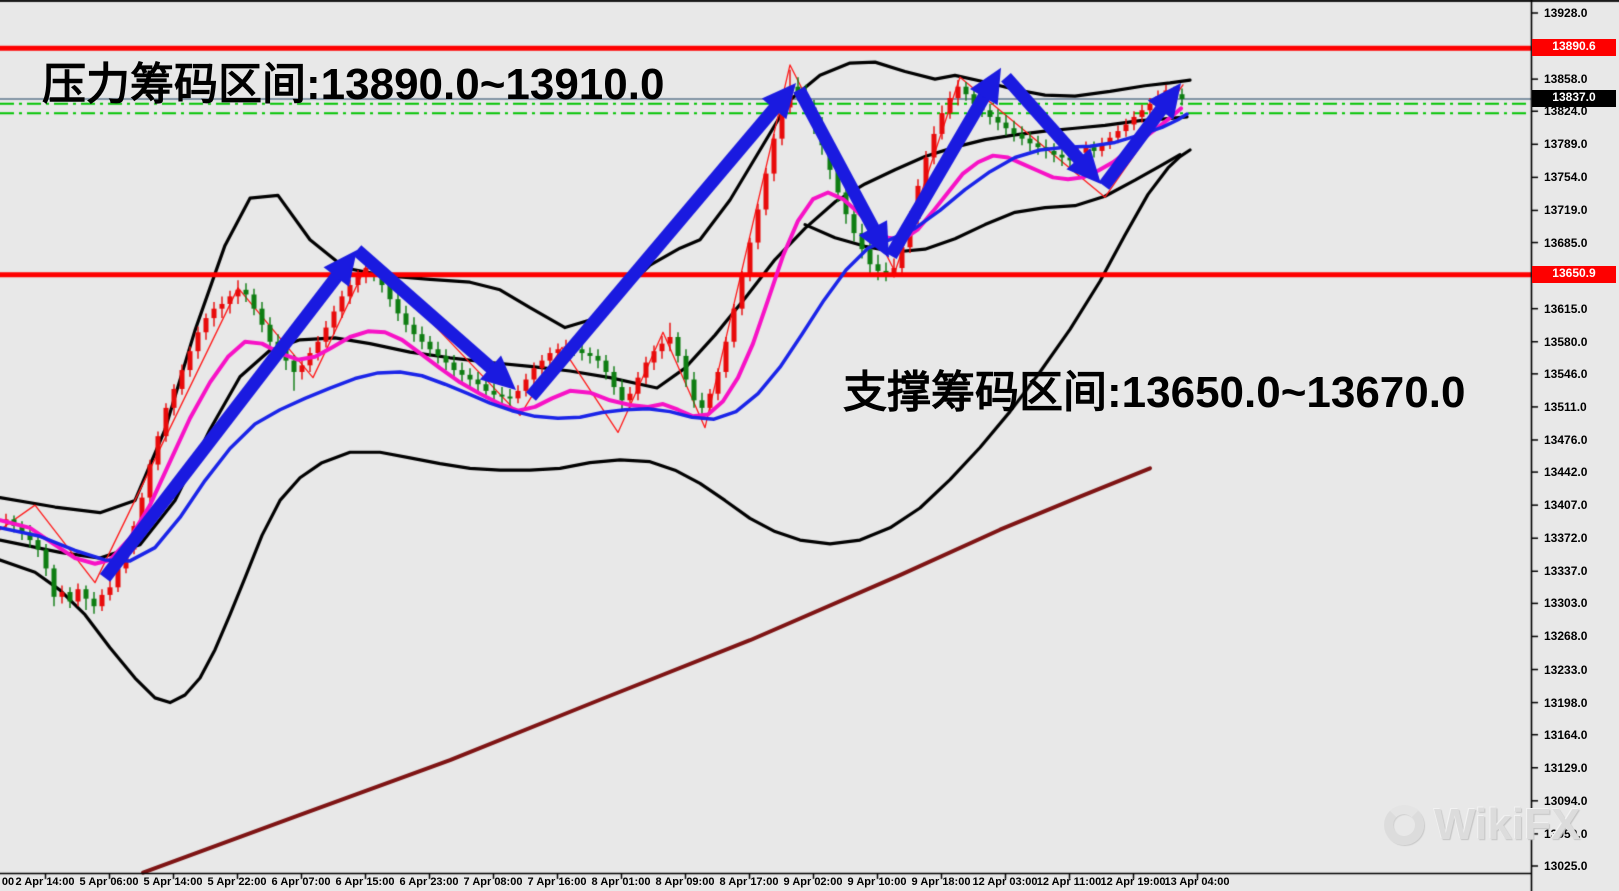 Image resolution: width=1619 pixels, height=891 pixels. Describe the element at coordinates (1565, 406) in the screenshot. I see `y-axis-label: 13511.0` at that location.